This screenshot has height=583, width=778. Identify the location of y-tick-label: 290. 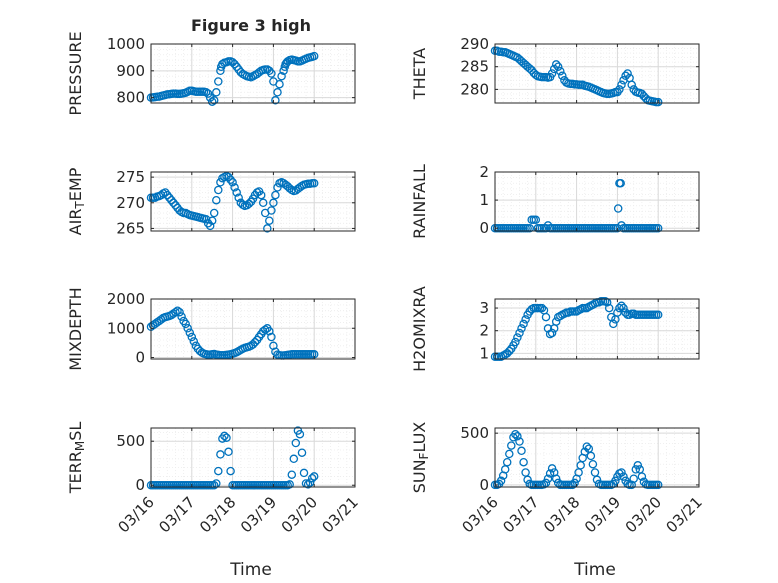
(474, 44).